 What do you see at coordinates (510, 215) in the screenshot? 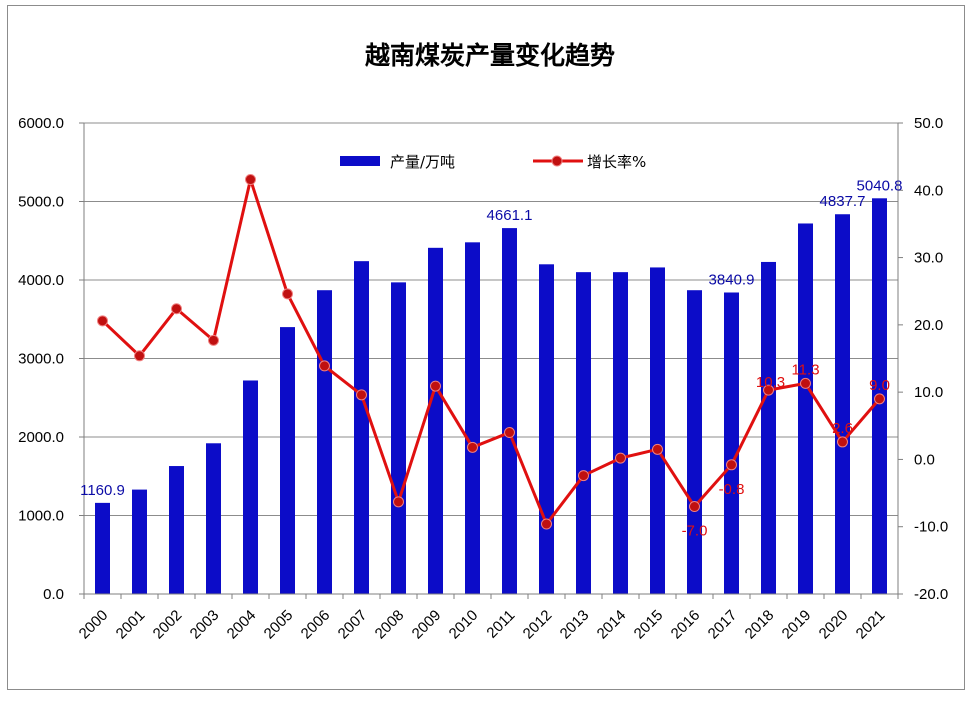
I see `bar-value-label: 4661.1` at bounding box center [510, 215].